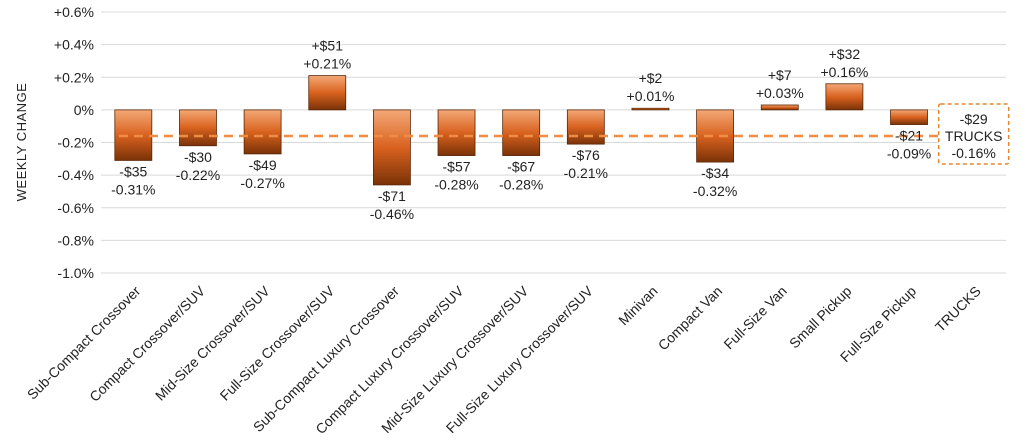  Describe the element at coordinates (780, 75) in the screenshot. I see `bar-dollar-label: +$7` at that location.